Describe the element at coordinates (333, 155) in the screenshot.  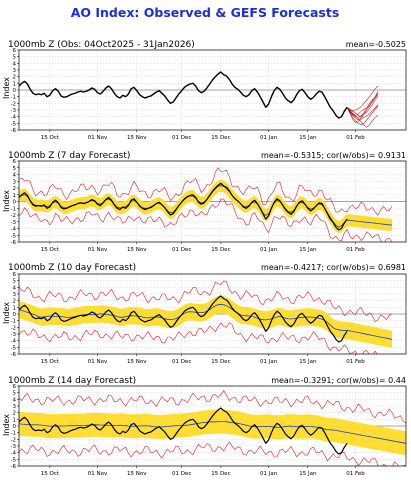
I see `panel-stat: mean=-0.5315; cor(w/obs)= 0.9131` at that location.